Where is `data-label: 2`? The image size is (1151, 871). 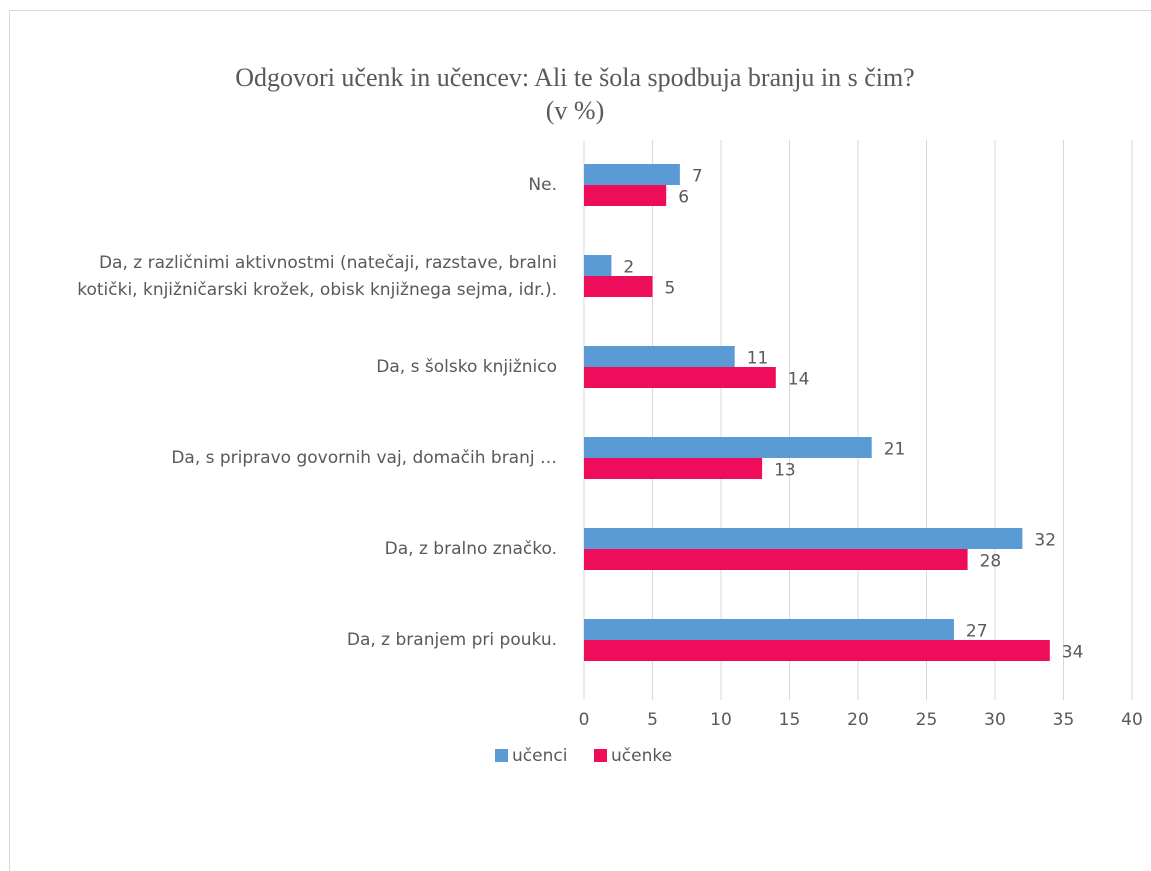 data-label: 2 is located at coordinates (628, 268).